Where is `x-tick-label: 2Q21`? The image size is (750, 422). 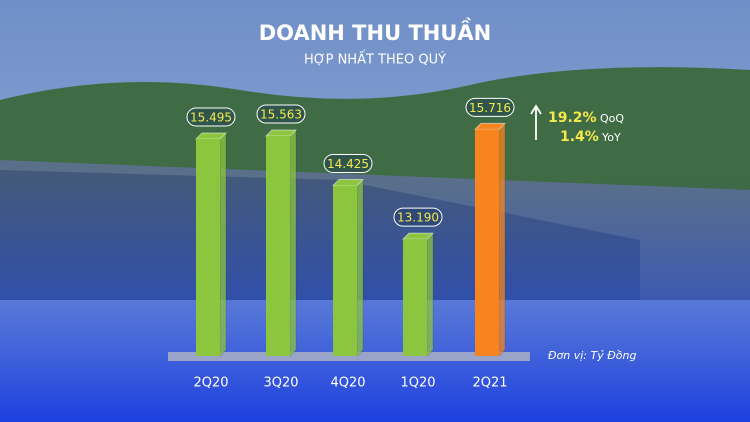
x-tick-label: 2Q21 is located at coordinates (489, 383).